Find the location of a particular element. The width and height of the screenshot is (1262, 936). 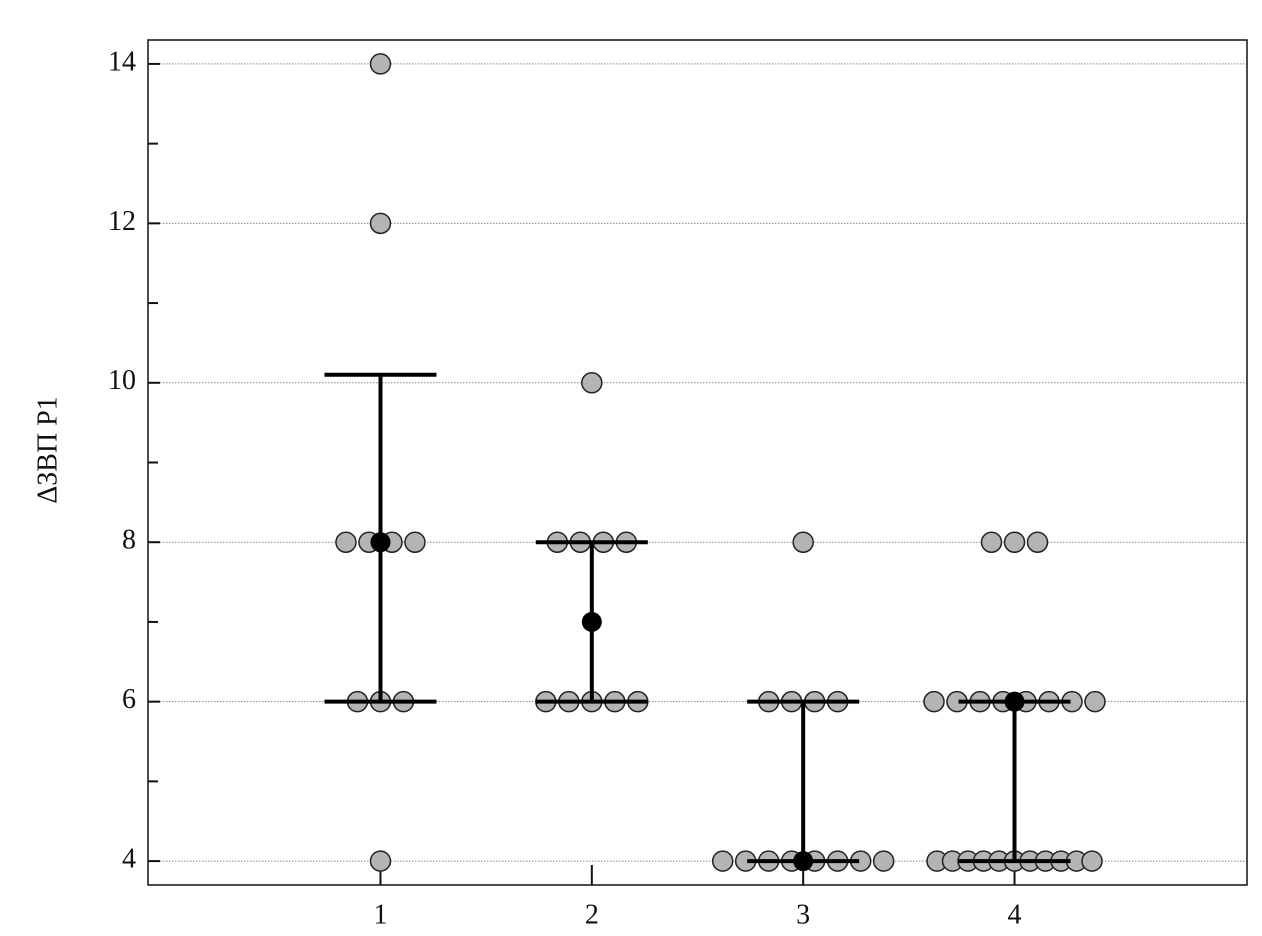

y-axis-label: ΔЗВП Р1 is located at coordinates (47, 450).